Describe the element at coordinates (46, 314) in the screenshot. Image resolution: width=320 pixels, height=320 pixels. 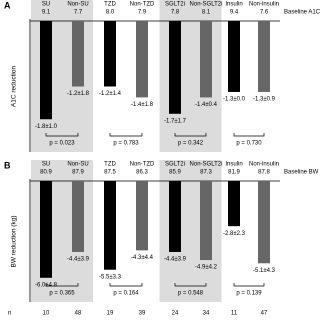
I see `n-value: 10` at that location.